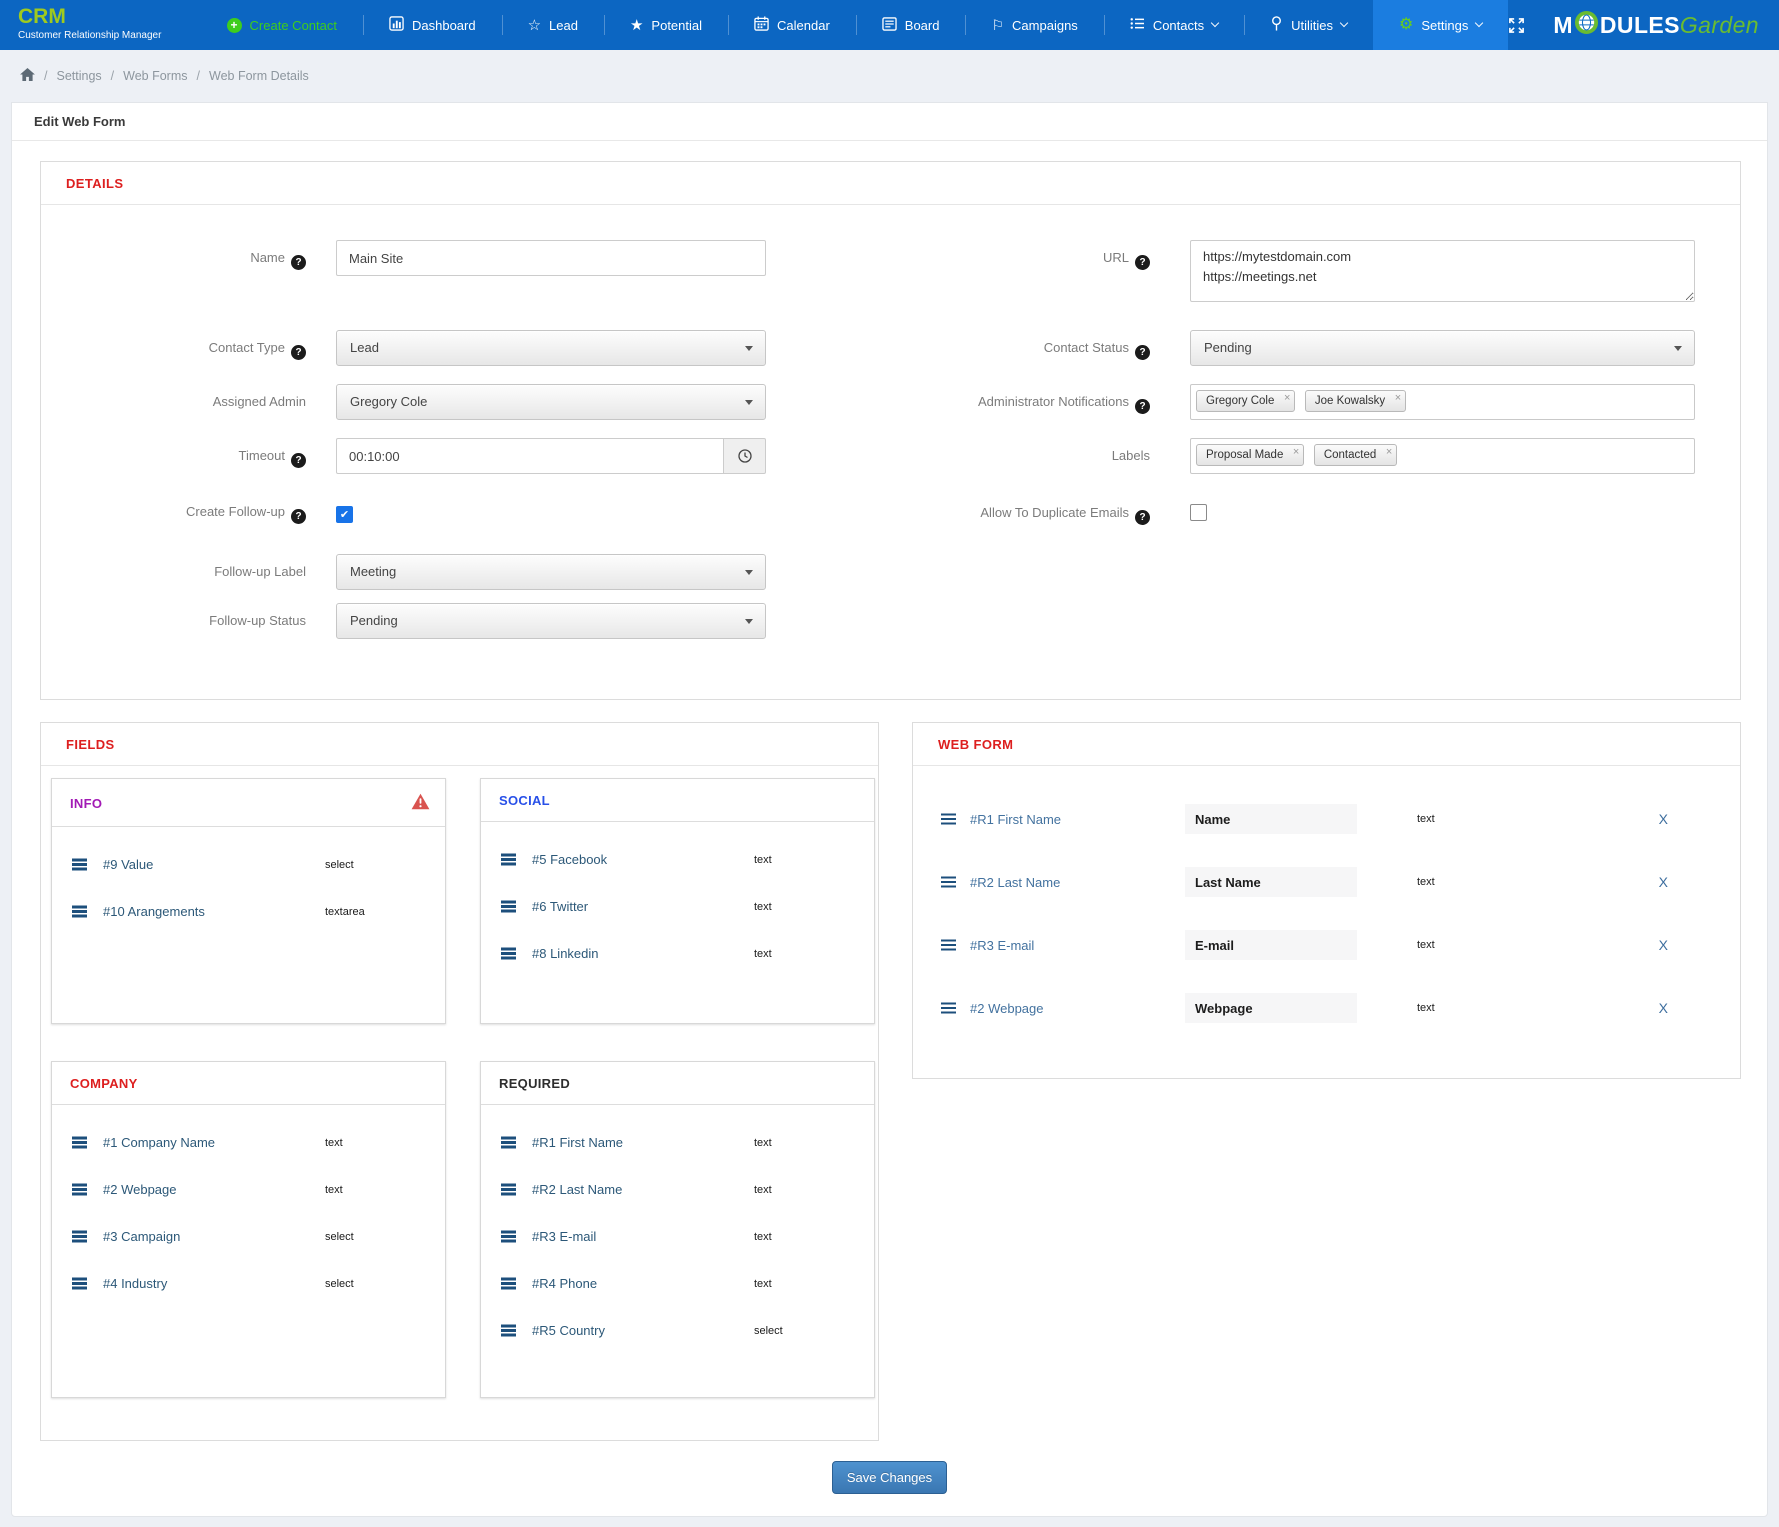 The width and height of the screenshot is (1779, 1527). I want to click on nav-item-contacts: Contacts, so click(1173, 25).